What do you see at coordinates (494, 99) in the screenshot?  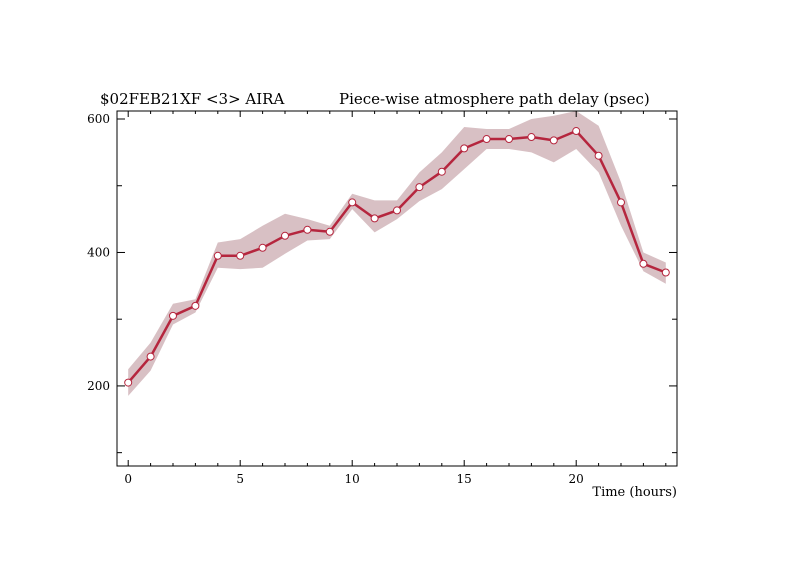 I see `chart-title-right: Piece-wise atmosphere path delay (psec)` at bounding box center [494, 99].